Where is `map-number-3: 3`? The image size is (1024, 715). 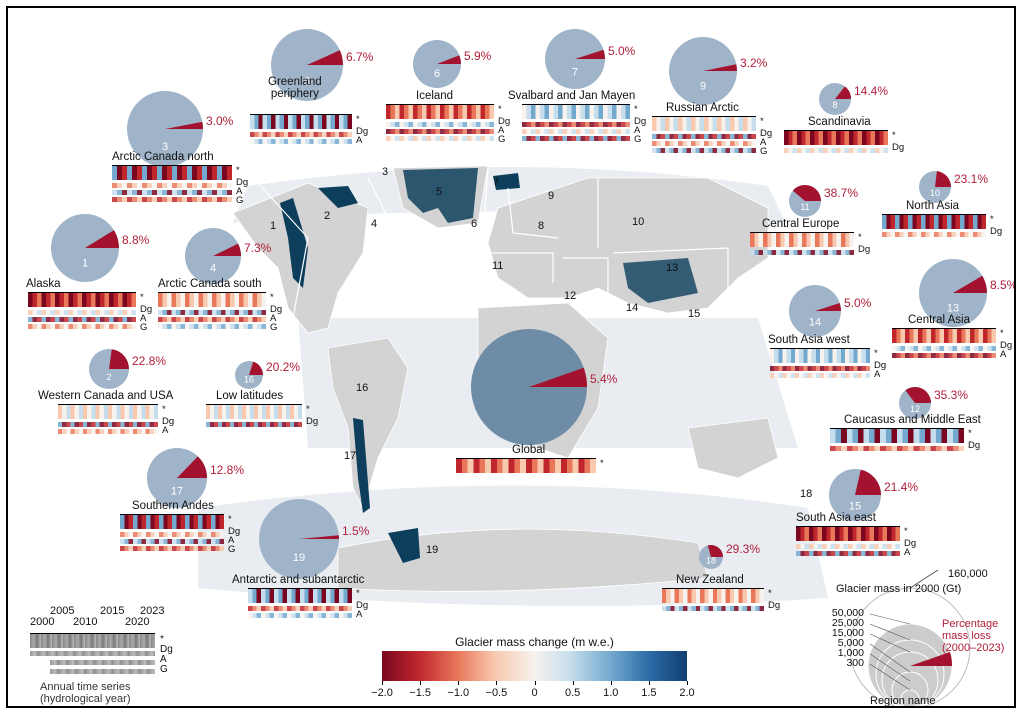 map-number-3: 3 is located at coordinates (385, 172).